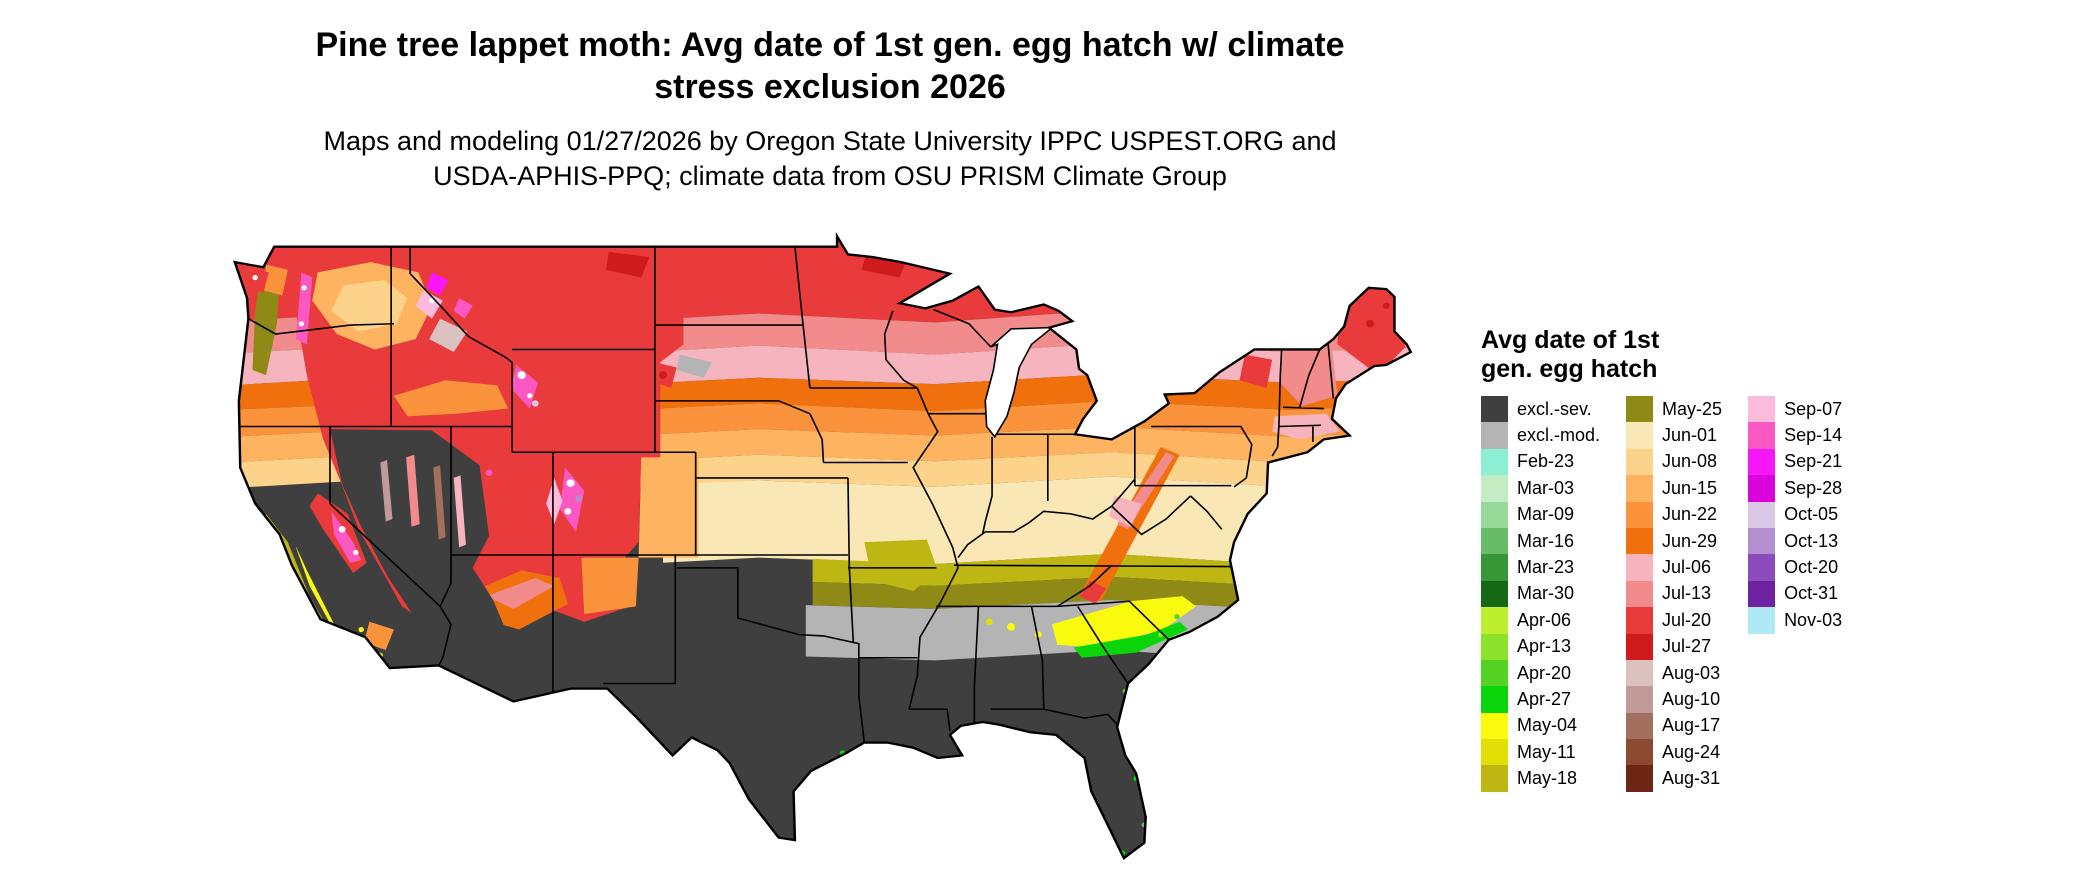  Describe the element at coordinates (1674, 778) in the screenshot. I see `legend-entry-aug31: Aug-31` at that location.